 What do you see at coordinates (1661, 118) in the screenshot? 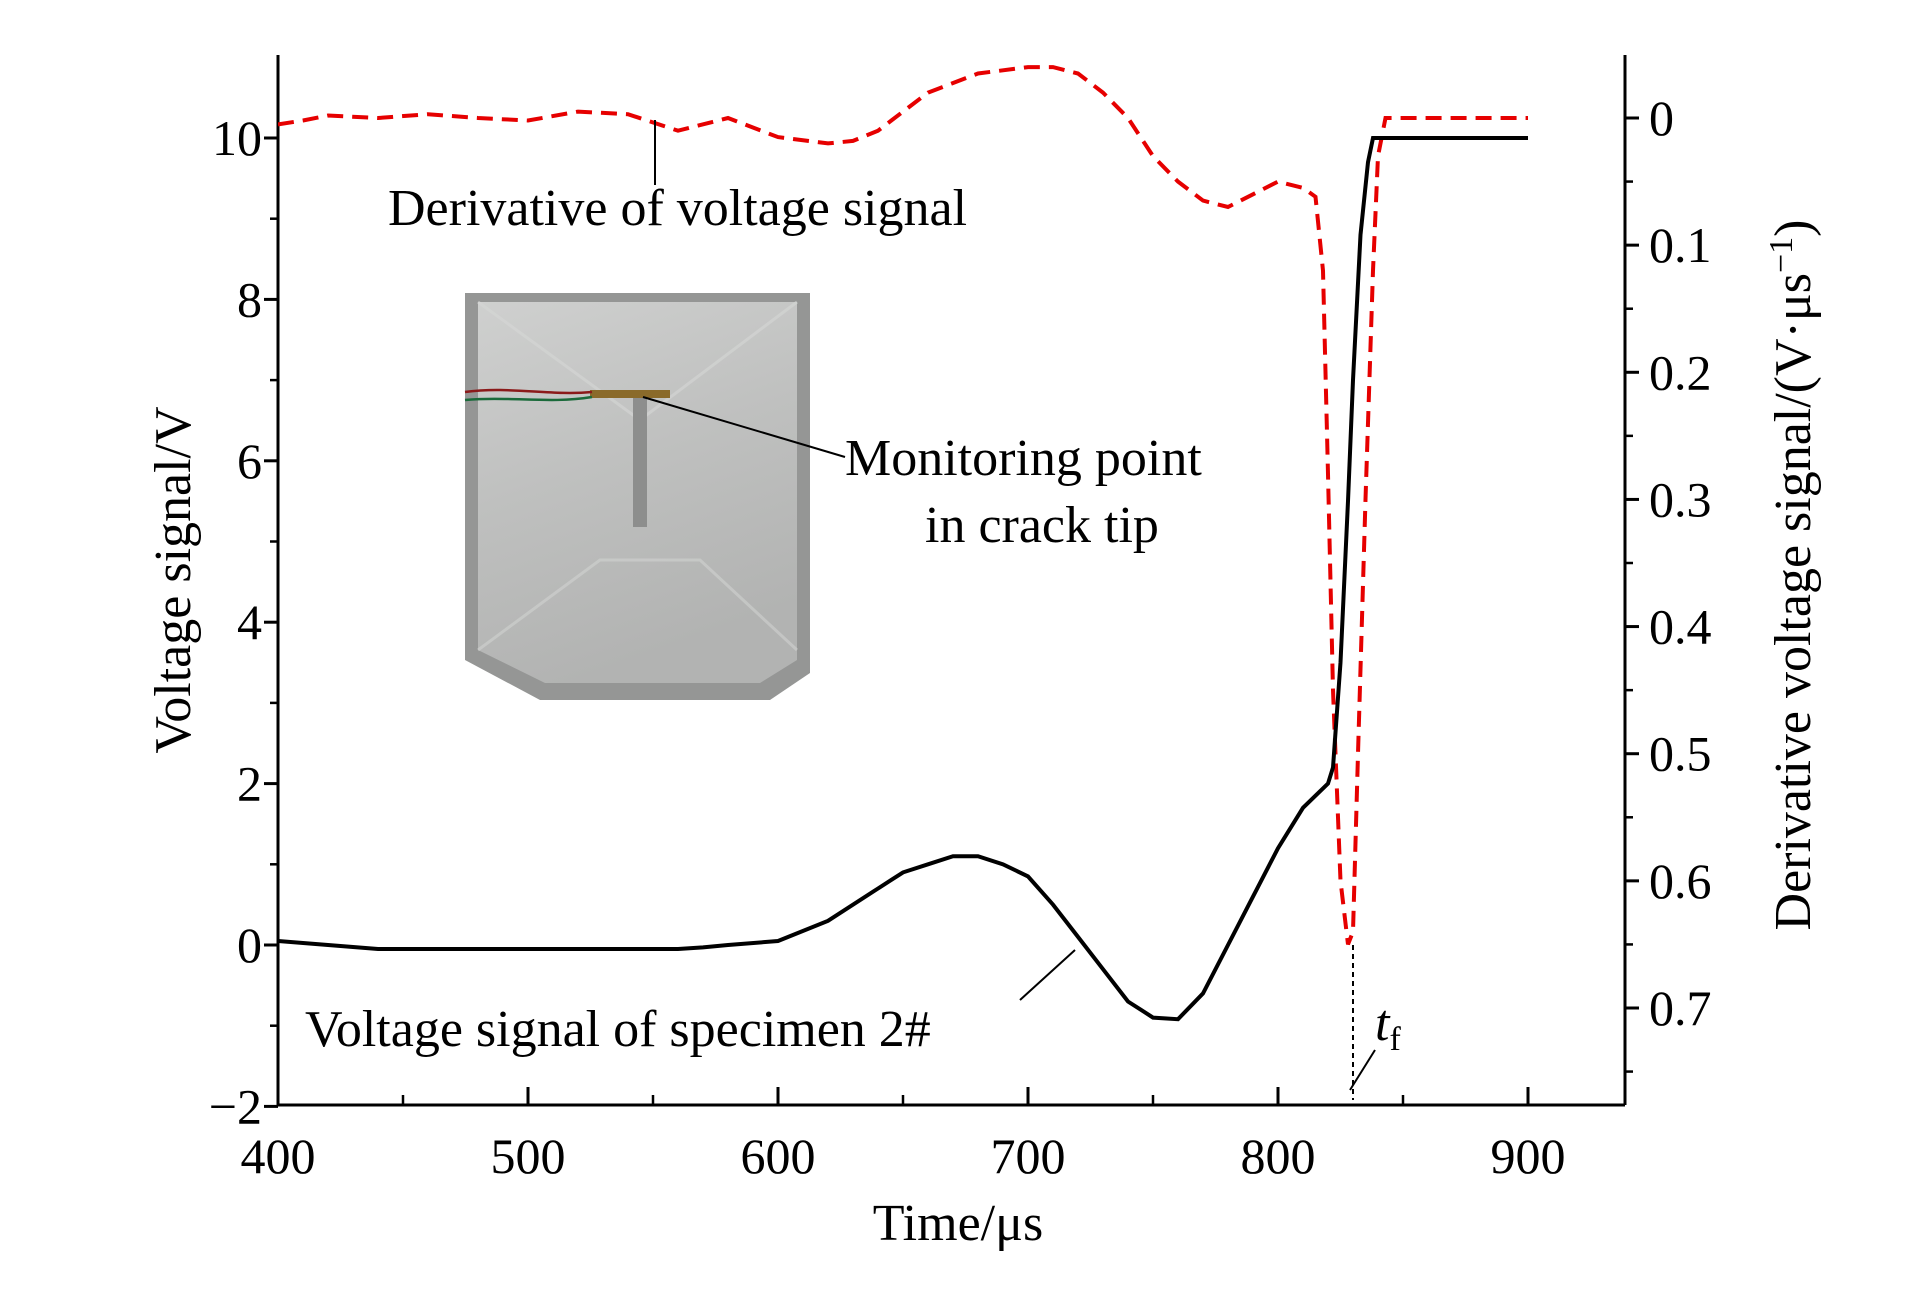
I see `y2-tick-label: 0` at bounding box center [1661, 118].